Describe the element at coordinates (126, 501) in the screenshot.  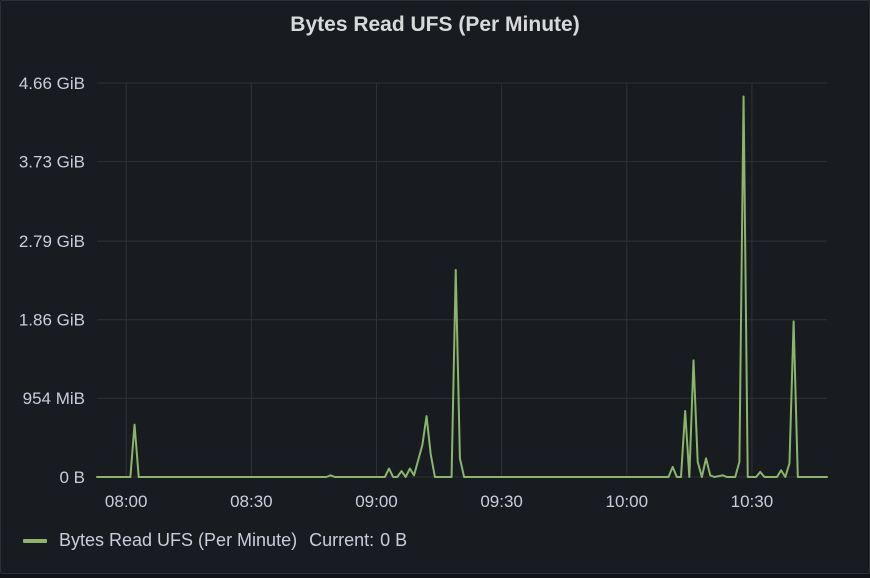
I see `x-tick-label: 08:00` at that location.